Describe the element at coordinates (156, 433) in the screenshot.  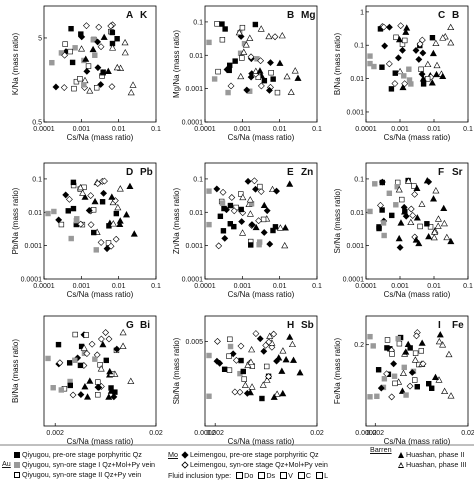
I see `x-tick-label: 0.02` at that location.